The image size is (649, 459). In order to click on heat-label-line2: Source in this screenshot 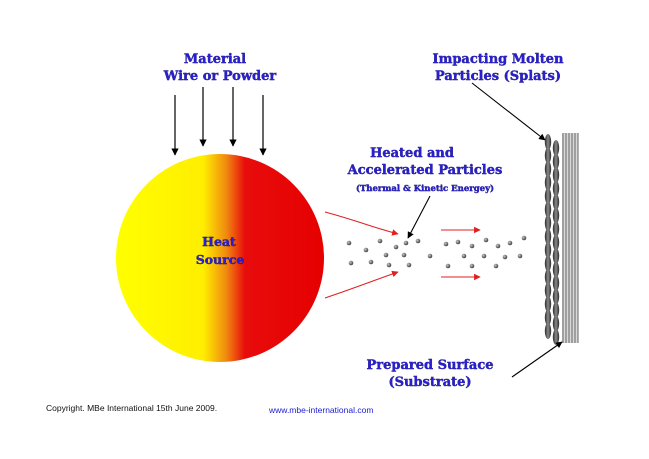, I will do `click(220, 259)`.